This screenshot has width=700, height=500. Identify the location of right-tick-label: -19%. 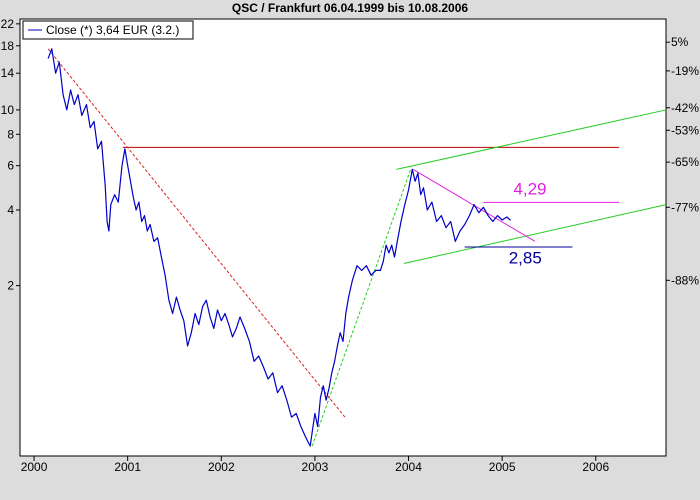
(685, 71).